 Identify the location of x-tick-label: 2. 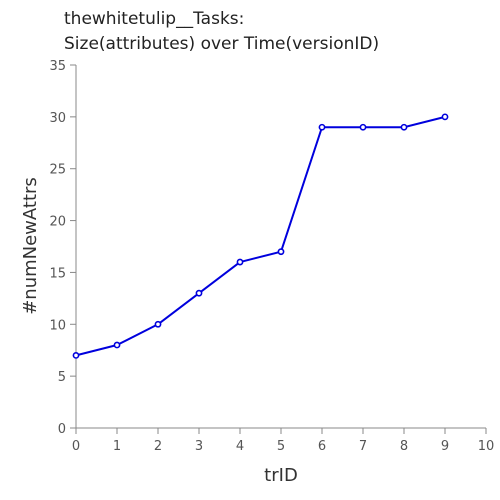
(158, 446).